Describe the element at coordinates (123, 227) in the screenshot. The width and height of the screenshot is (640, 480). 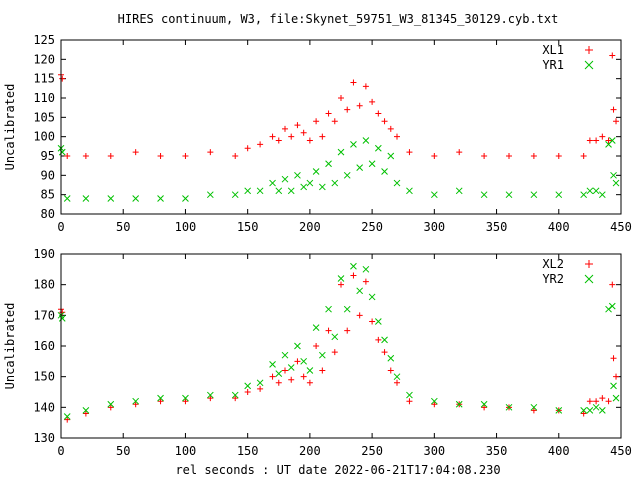
I see `x-tick-label: 50` at that location.